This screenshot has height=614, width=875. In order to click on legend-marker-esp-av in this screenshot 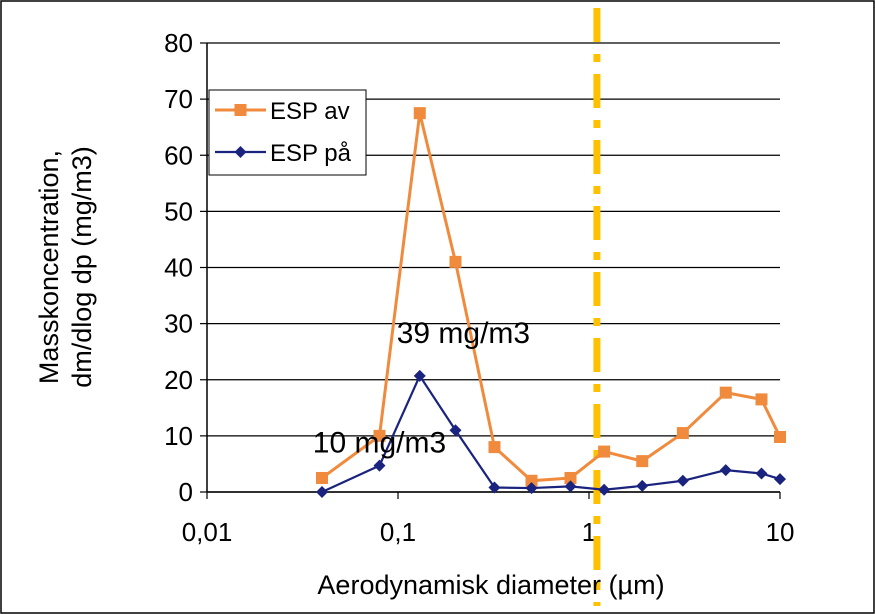, I will do `click(240, 110)`.